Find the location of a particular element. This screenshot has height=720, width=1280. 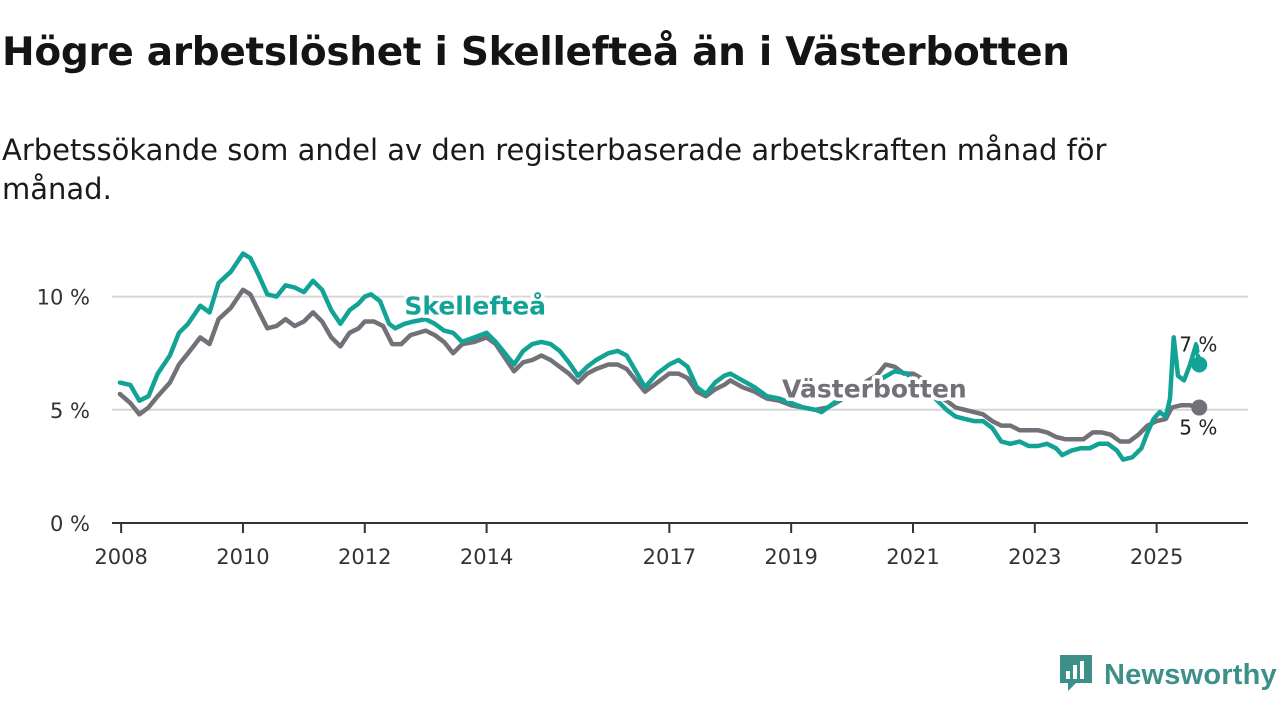

x-tick-label: 2021 is located at coordinates (912, 557).